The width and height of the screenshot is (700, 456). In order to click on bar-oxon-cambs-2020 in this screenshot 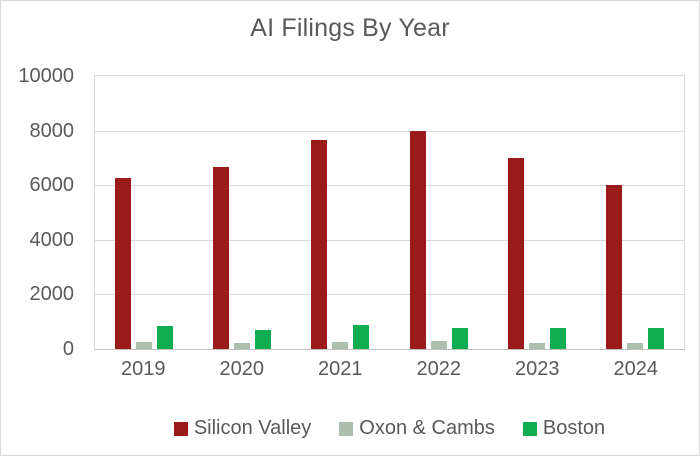, I will do `click(242, 346)`.